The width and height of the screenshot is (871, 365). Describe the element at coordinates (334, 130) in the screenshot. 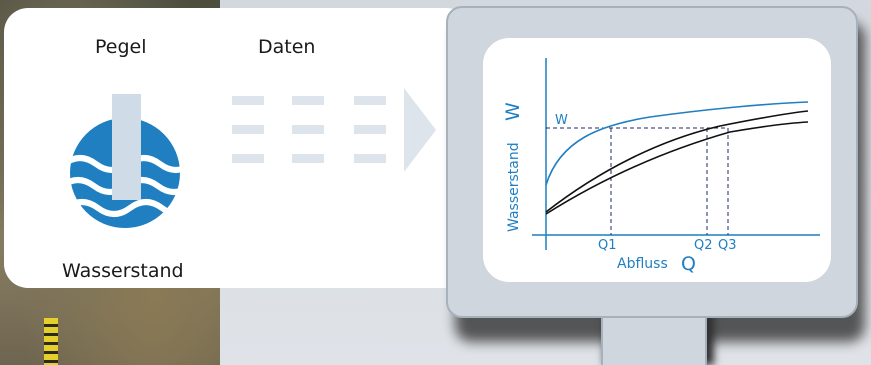

I see `data-arrow-icon` at that location.